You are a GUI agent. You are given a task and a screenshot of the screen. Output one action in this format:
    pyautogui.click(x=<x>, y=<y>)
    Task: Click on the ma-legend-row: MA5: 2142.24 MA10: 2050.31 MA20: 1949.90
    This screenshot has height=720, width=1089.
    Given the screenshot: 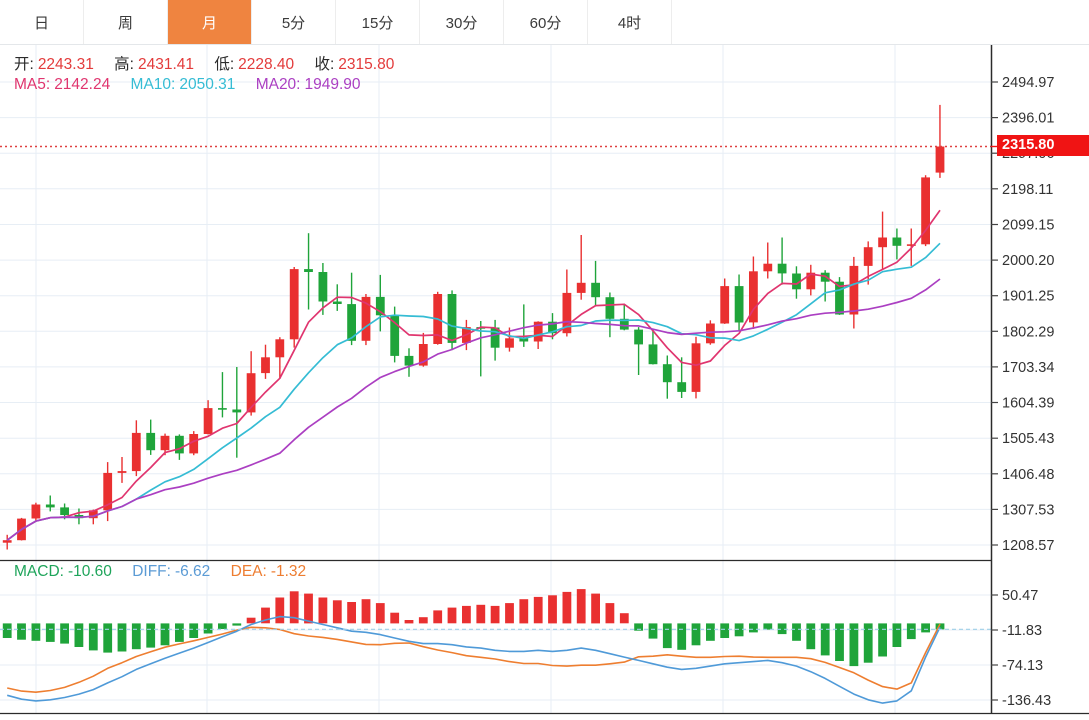 What is the action you would take?
    pyautogui.click(x=189, y=85)
    